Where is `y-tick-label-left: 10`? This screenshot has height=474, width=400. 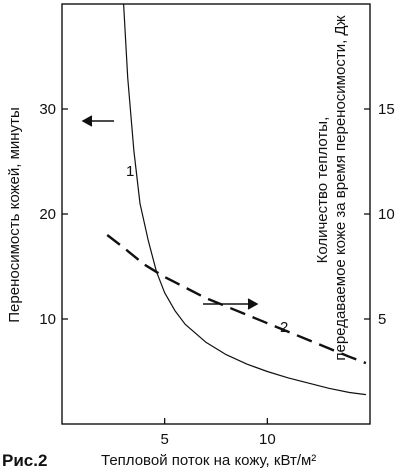
y-tick-label-left: 10 is located at coordinates (47, 319).